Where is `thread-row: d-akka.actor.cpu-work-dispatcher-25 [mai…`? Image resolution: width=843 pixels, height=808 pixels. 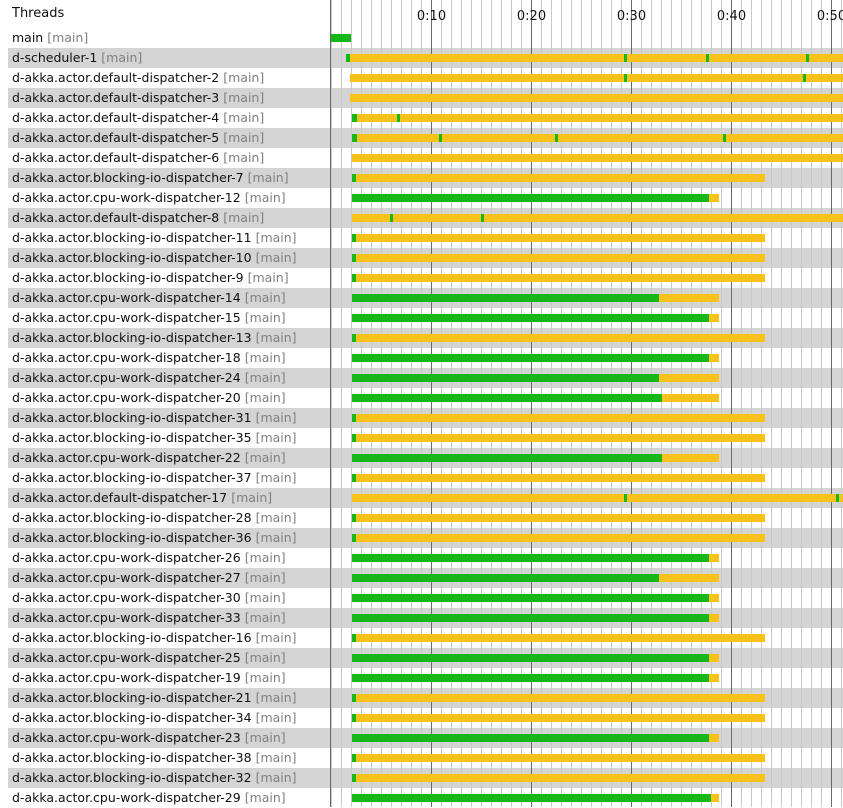
thread-row: d-akka.actor.cpu-work-dispatcher-25 [mai… is located at coordinates (169, 658).